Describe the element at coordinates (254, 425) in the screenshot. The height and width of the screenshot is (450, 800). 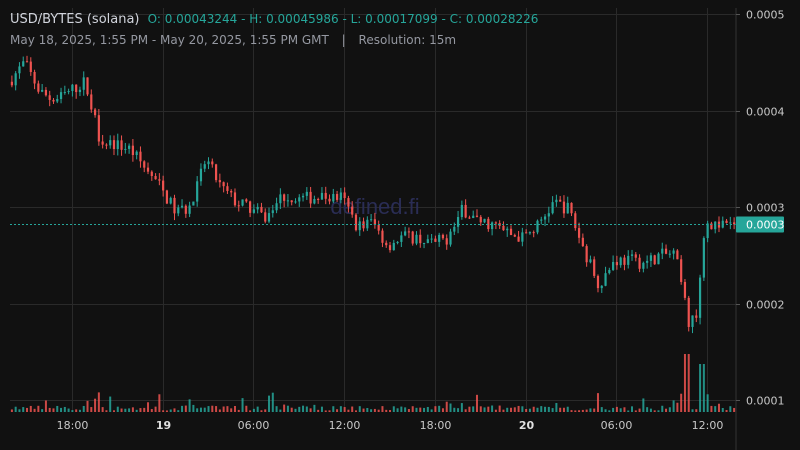
I see `time-tick-label: 06:00` at that location.